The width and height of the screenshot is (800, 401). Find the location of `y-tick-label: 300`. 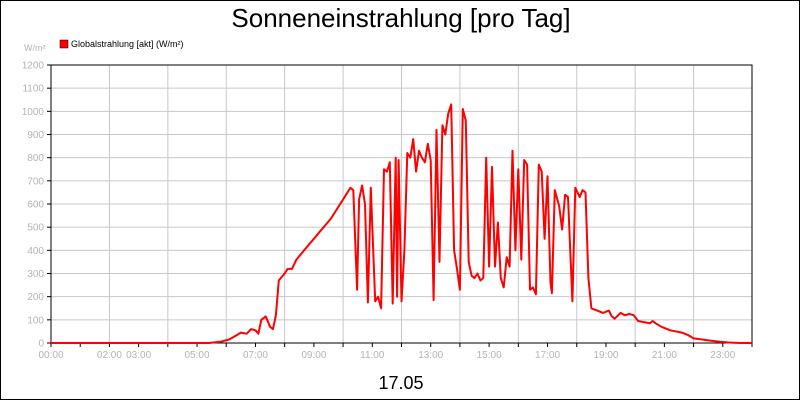

y-tick-label: 300 is located at coordinates (35, 274).